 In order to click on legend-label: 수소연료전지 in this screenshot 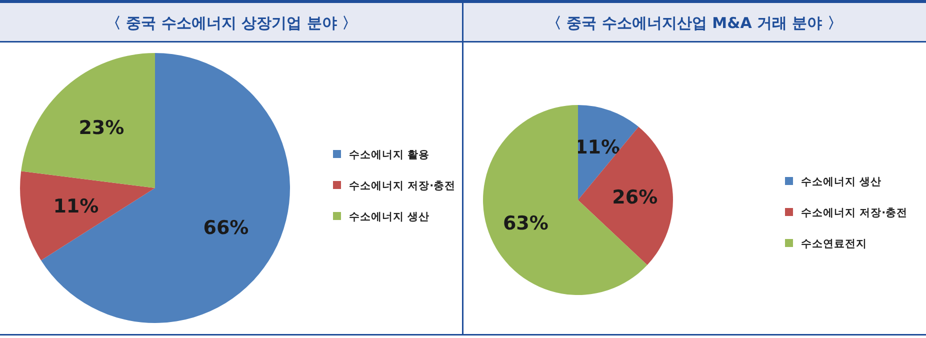, I will do `click(834, 244)`.